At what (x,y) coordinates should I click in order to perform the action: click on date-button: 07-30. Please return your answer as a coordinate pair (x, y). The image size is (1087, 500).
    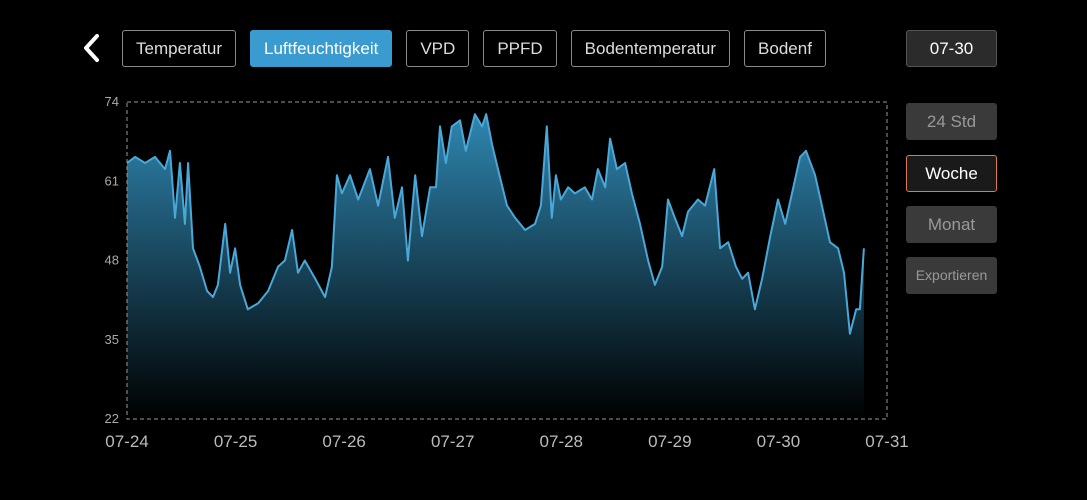
    Looking at the image, I should click on (951, 48).